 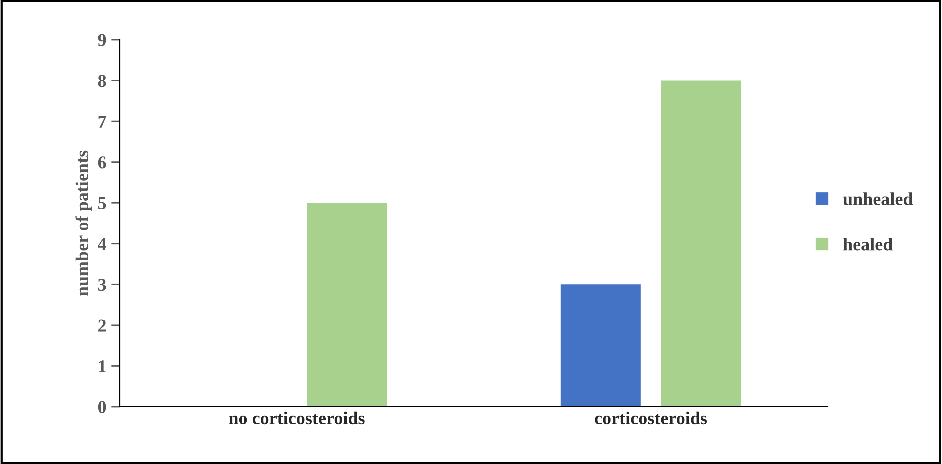 I want to click on y-tick-label: 2, so click(x=102, y=326).